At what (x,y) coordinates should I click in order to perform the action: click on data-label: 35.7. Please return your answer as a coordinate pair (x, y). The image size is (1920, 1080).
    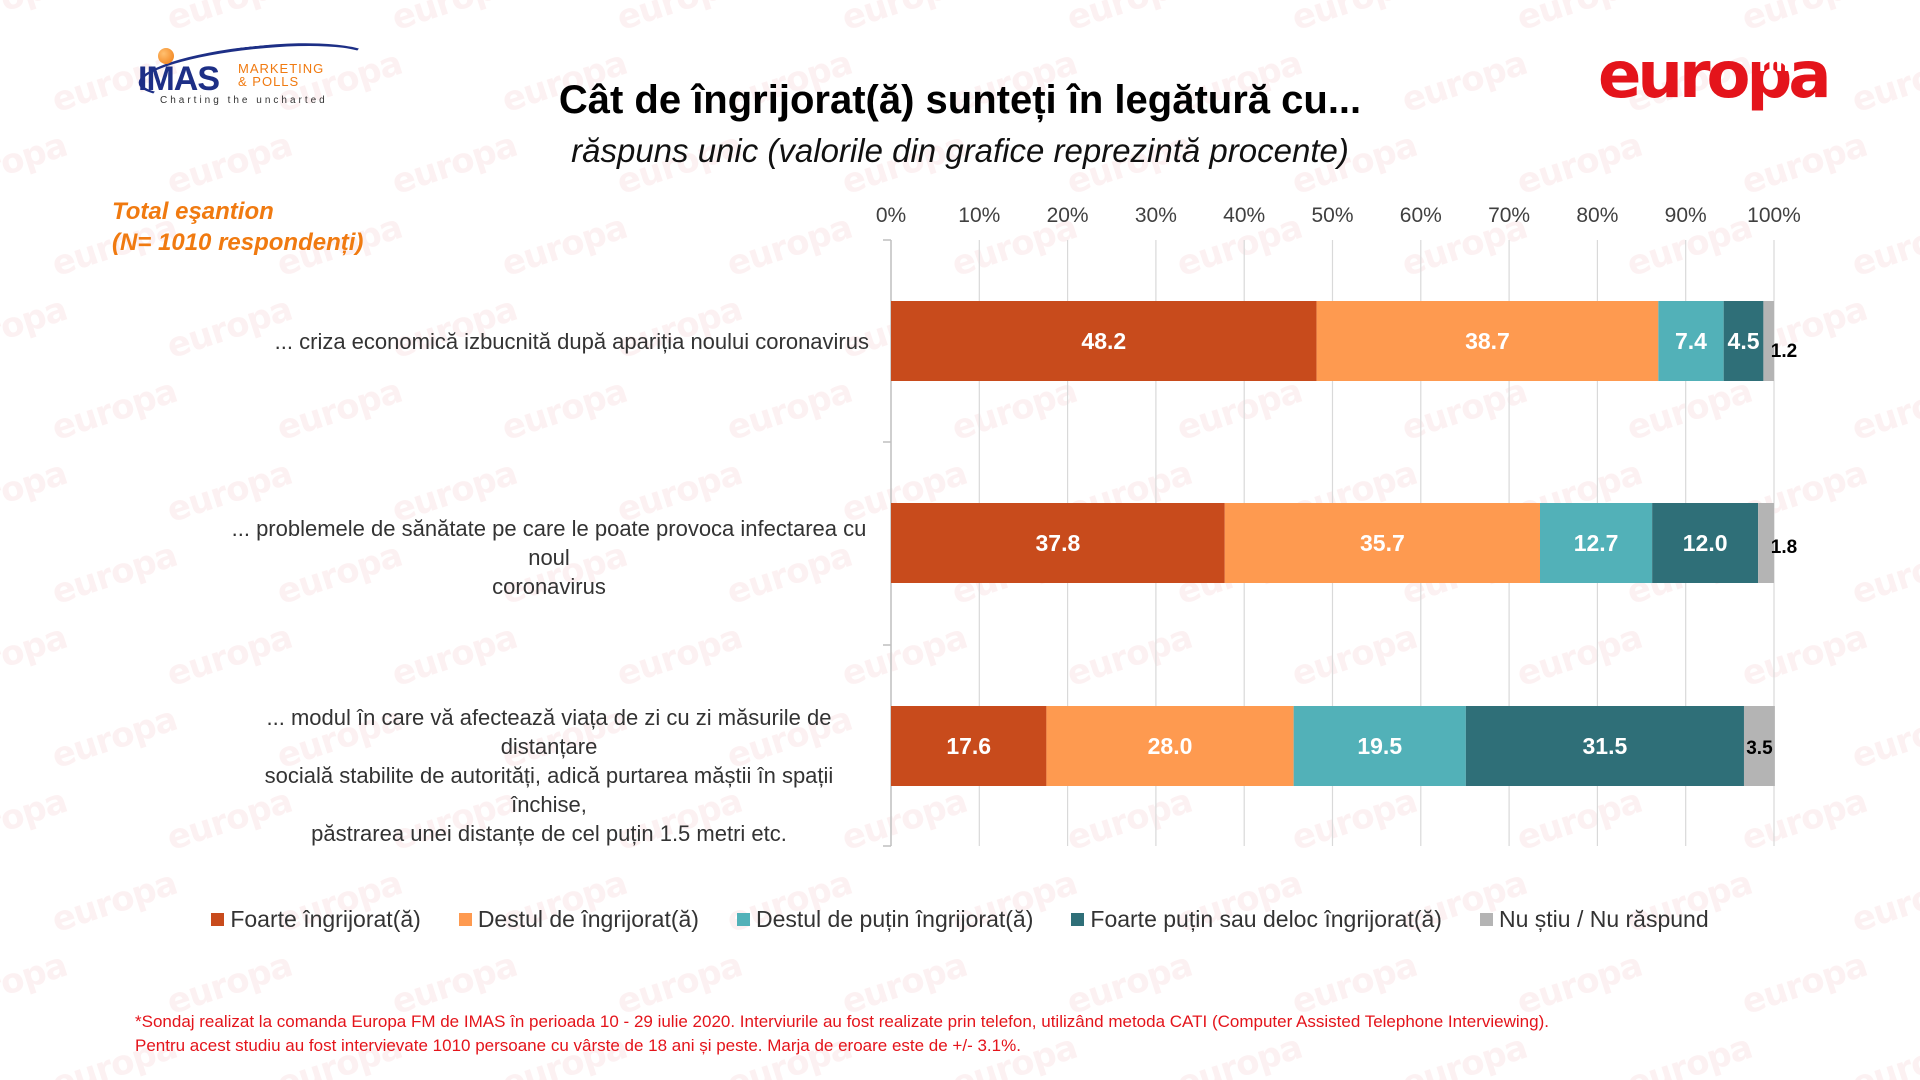
    Looking at the image, I should click on (1382, 543).